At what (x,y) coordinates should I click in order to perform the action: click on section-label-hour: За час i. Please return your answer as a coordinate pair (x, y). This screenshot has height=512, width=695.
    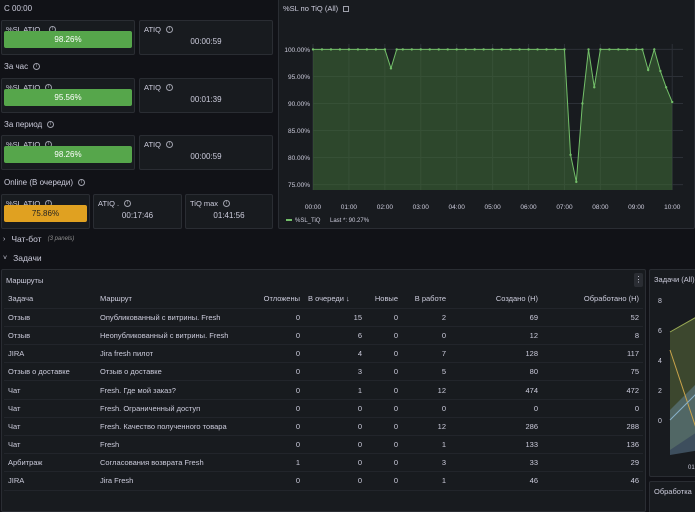
    Looking at the image, I should click on (22, 66).